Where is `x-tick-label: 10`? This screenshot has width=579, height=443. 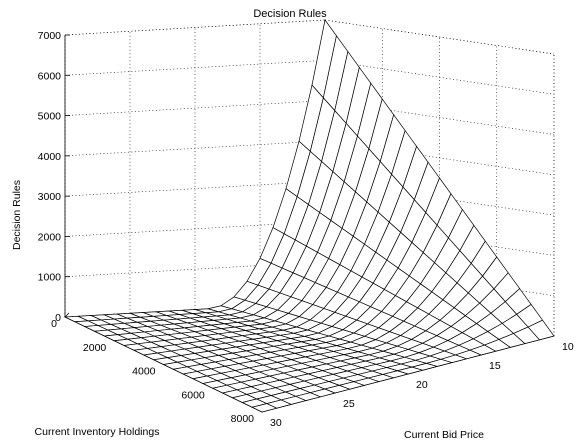 x-tick-label: 10 is located at coordinates (568, 347).